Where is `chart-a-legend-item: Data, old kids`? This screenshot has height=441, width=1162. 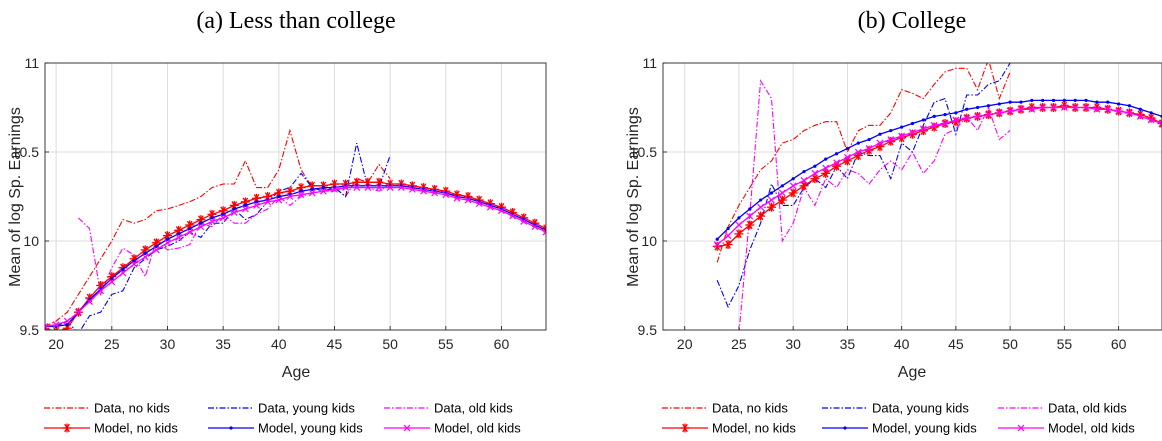
chart-a-legend-item: Data, old kids is located at coordinates (448, 408).